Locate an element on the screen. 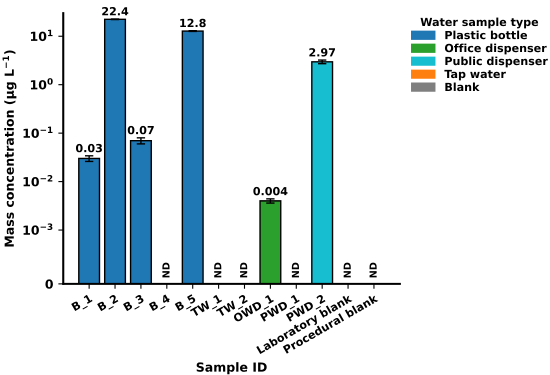 The width and height of the screenshot is (550, 375). data-label: 0.07 is located at coordinates (141, 130).